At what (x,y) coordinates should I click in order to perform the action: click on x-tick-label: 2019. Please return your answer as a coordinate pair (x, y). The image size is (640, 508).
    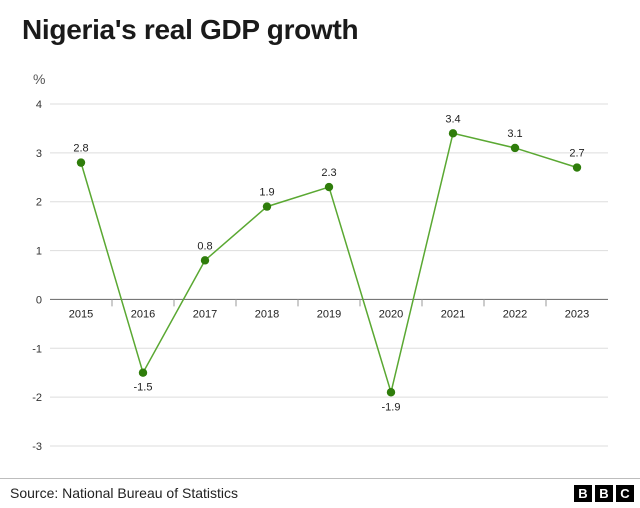
    Looking at the image, I should click on (329, 314).